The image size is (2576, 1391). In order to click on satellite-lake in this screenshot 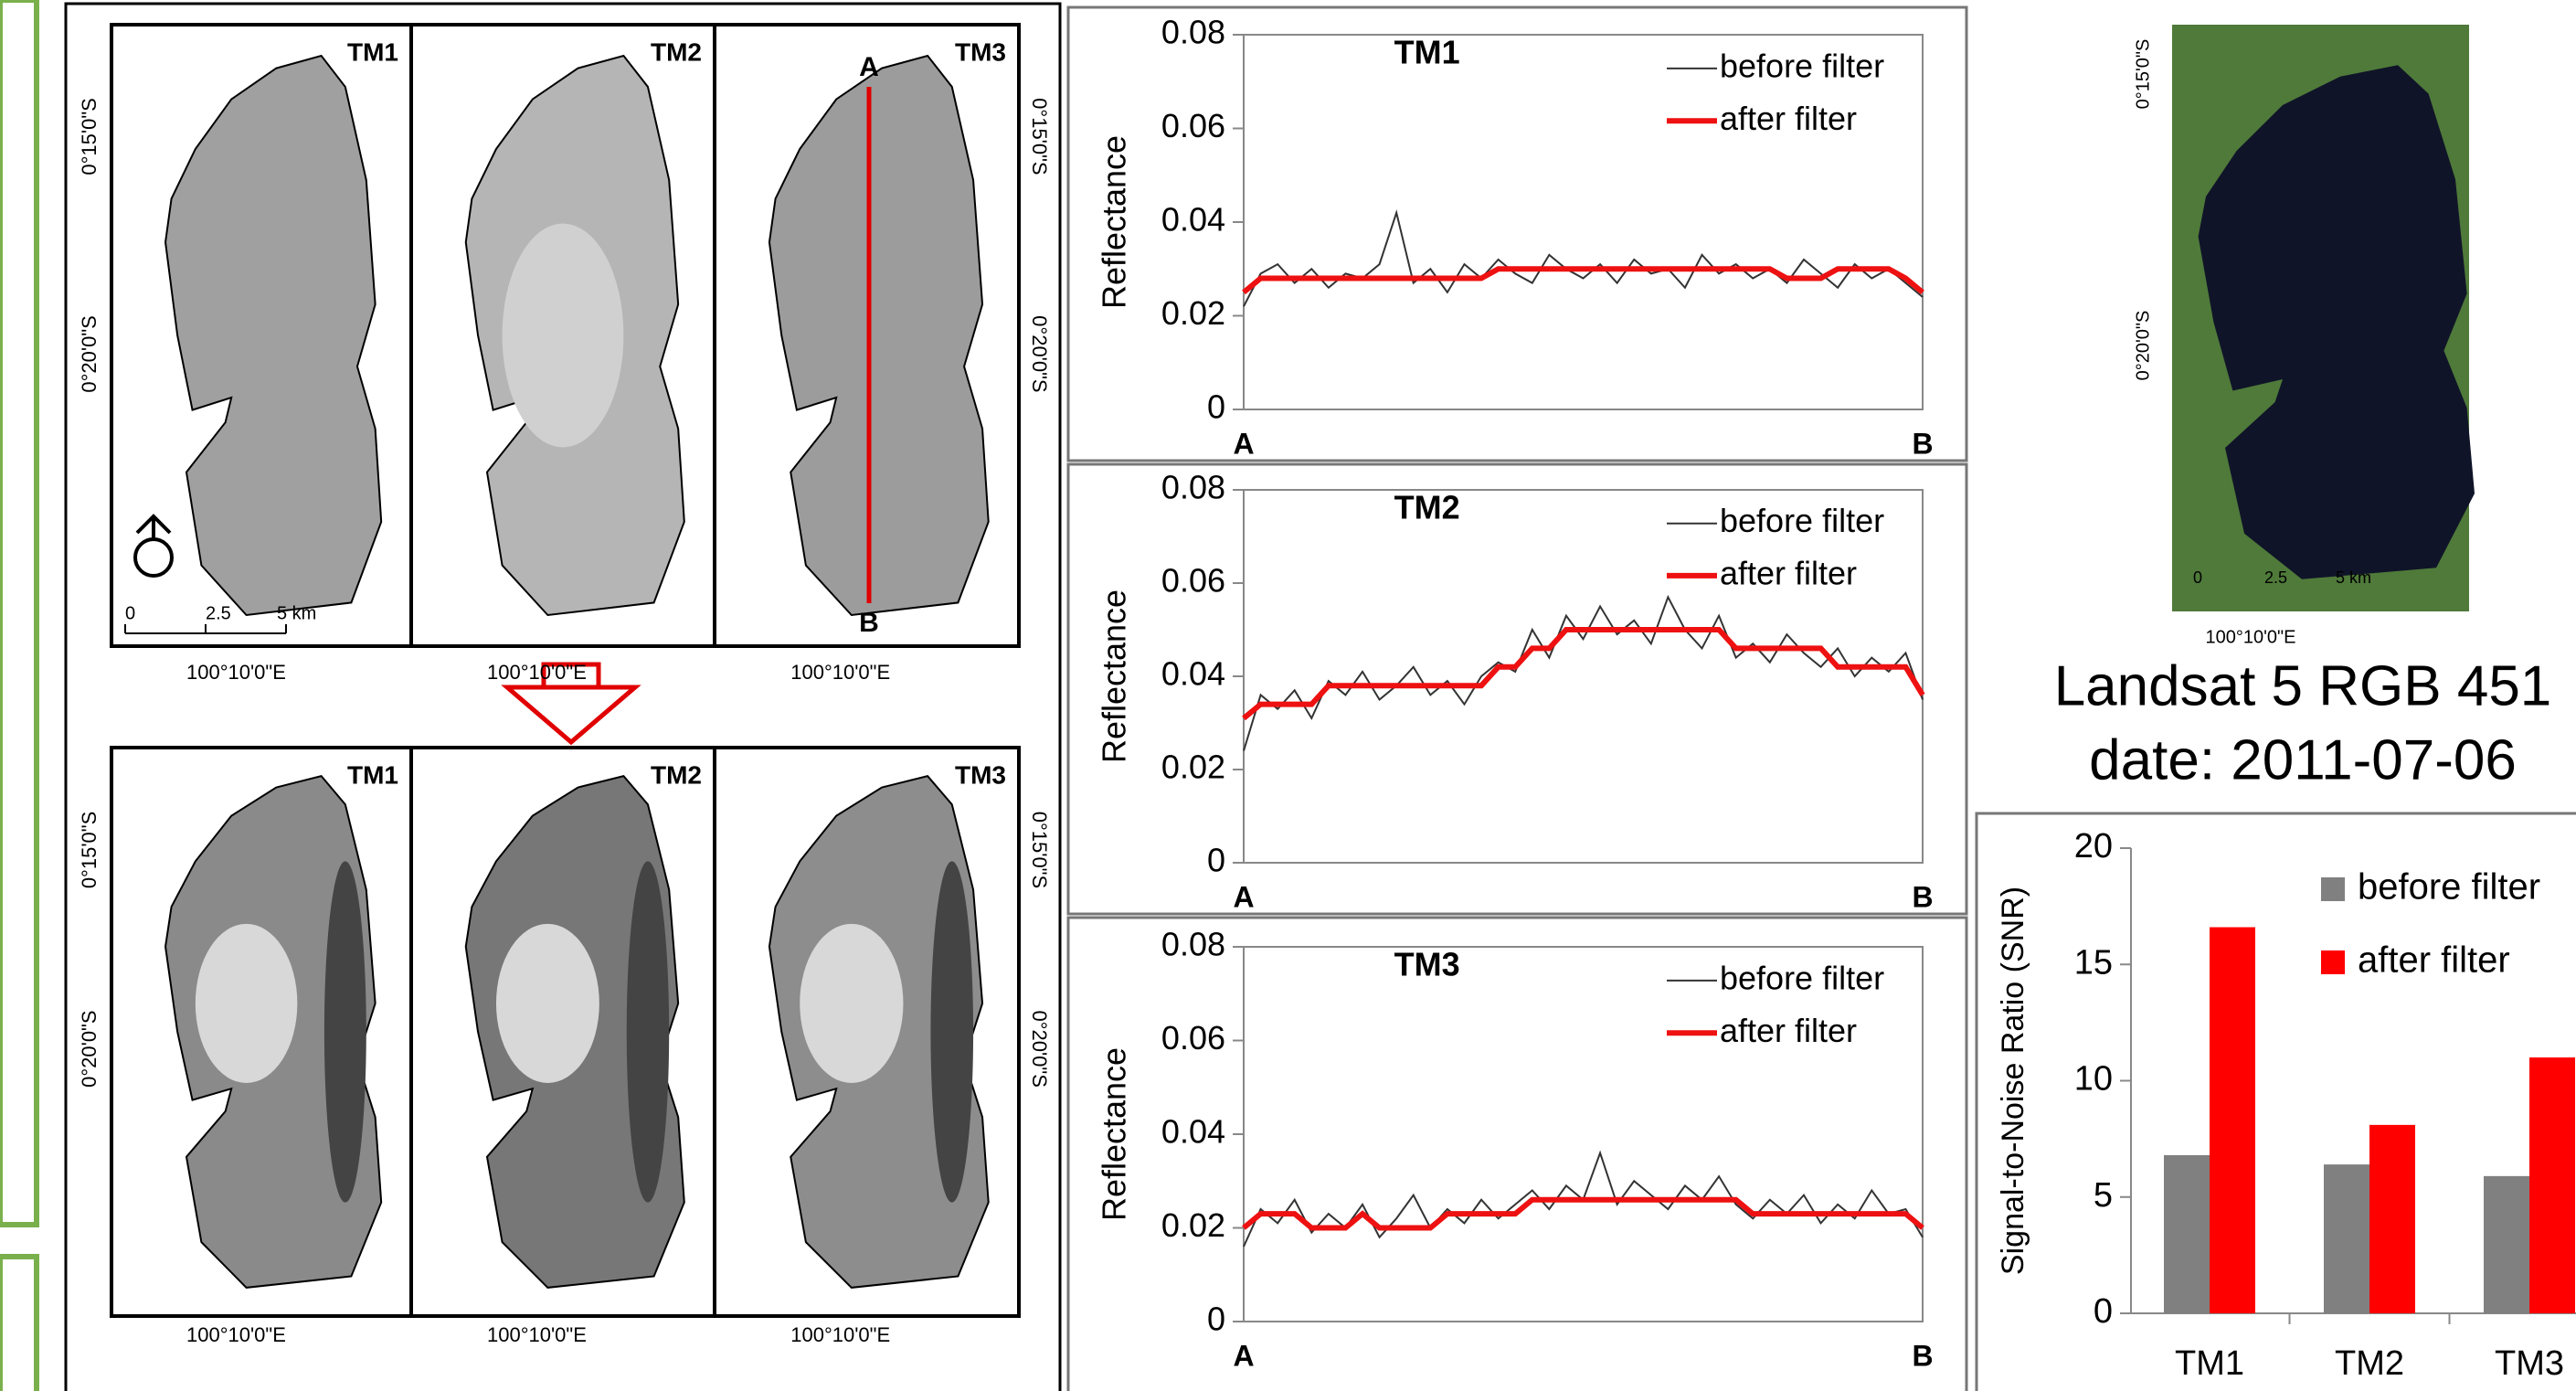, I will do `click(2336, 322)`.